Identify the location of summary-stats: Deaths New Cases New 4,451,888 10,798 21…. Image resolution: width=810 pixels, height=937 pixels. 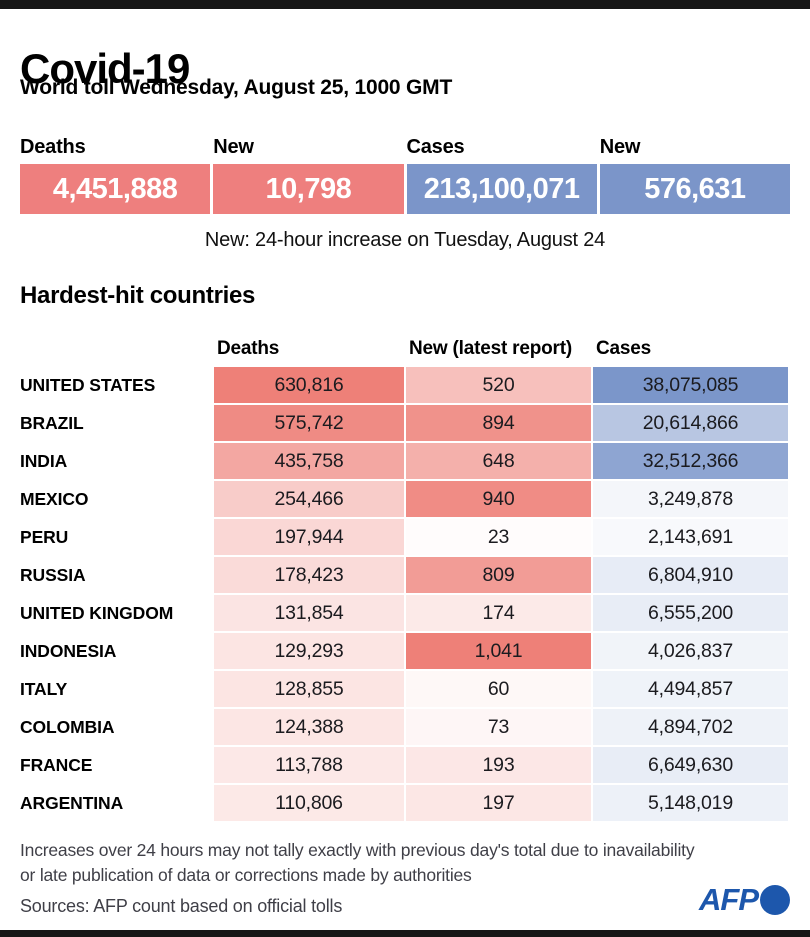
(405, 175).